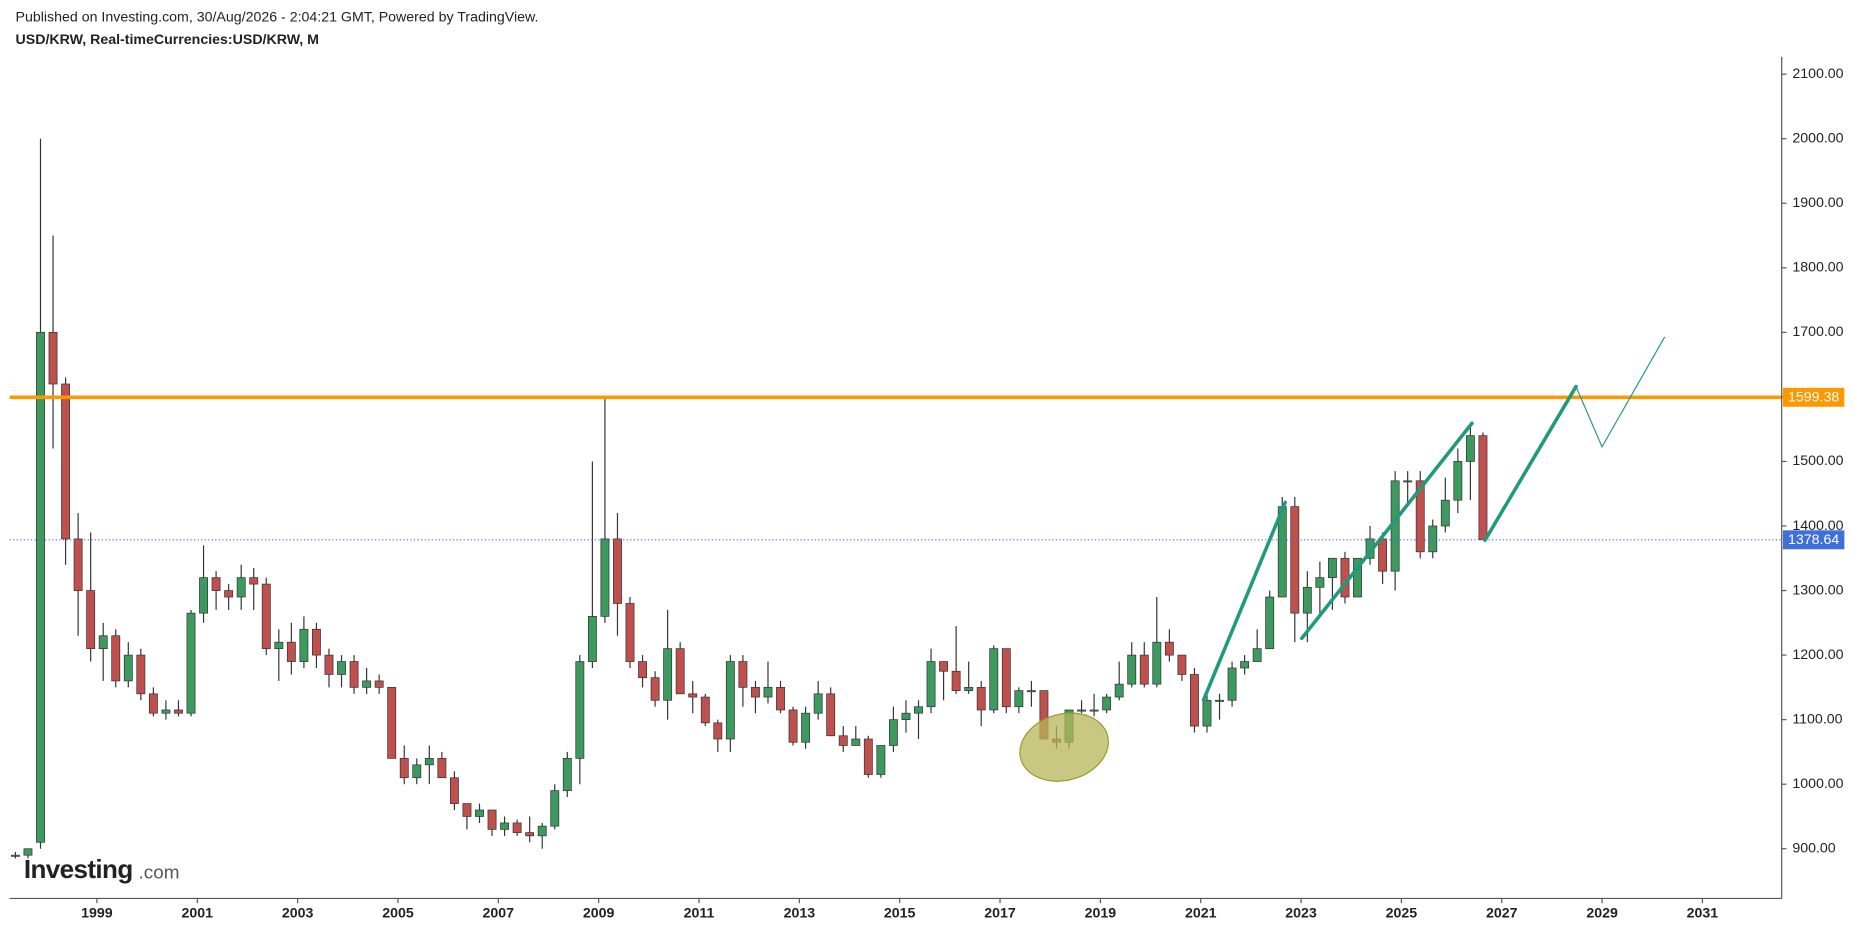 The height and width of the screenshot is (928, 1854). What do you see at coordinates (97, 914) in the screenshot?
I see `x-tick-label: 1999` at bounding box center [97, 914].